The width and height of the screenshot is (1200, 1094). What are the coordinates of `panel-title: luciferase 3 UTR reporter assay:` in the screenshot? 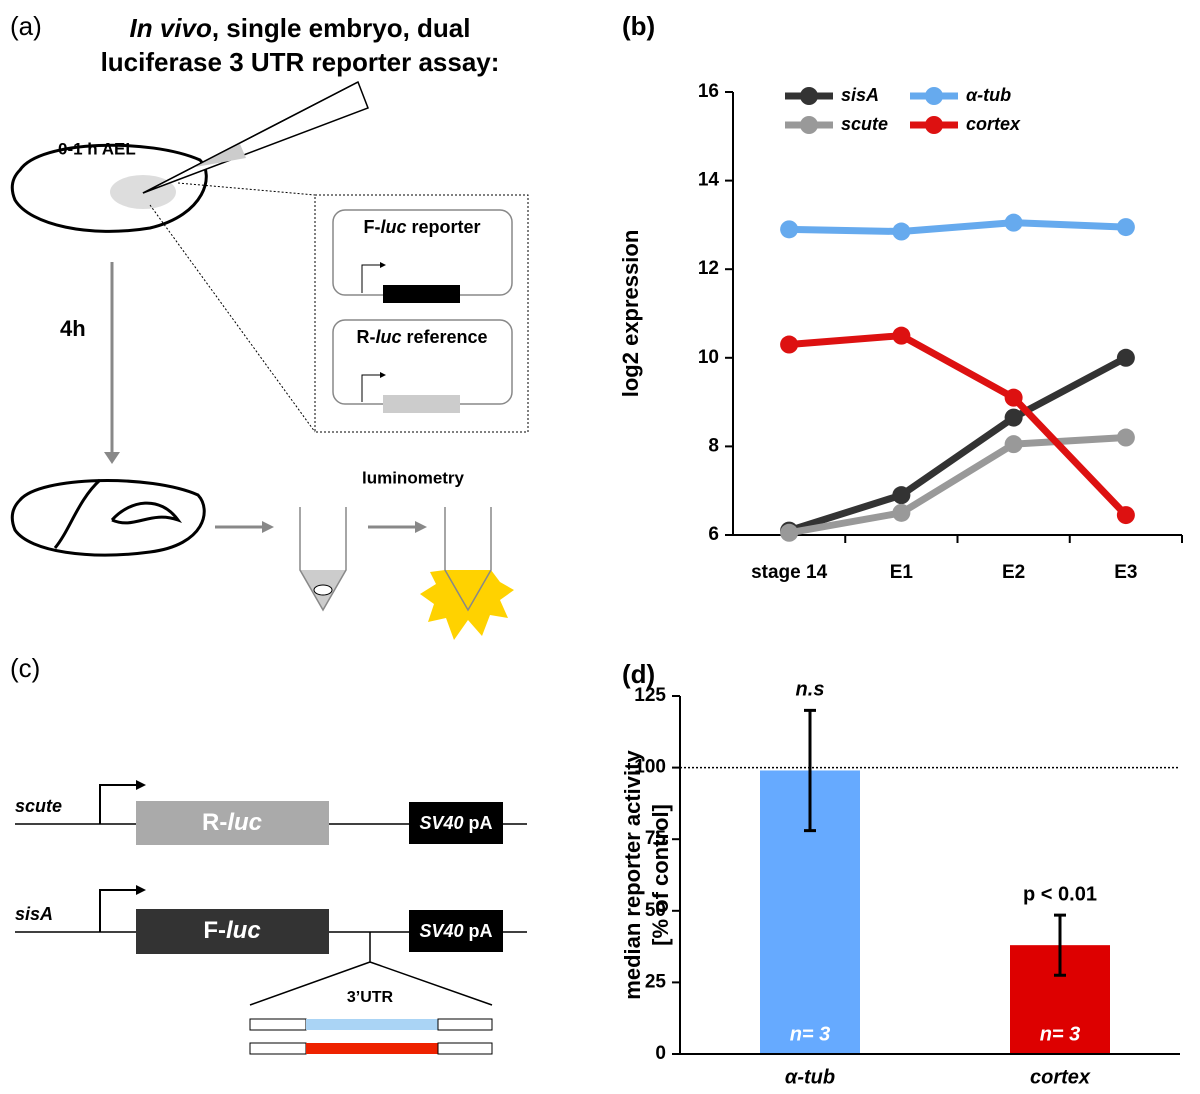 It's located at (300, 62).